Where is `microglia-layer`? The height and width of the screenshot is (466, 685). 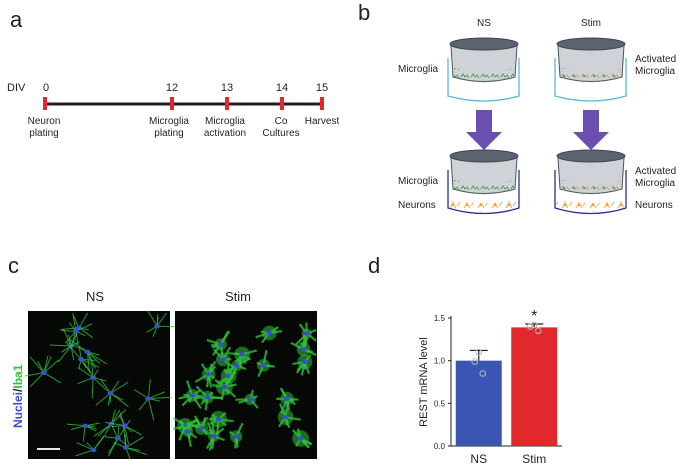
microglia-layer is located at coordinates (484, 75).